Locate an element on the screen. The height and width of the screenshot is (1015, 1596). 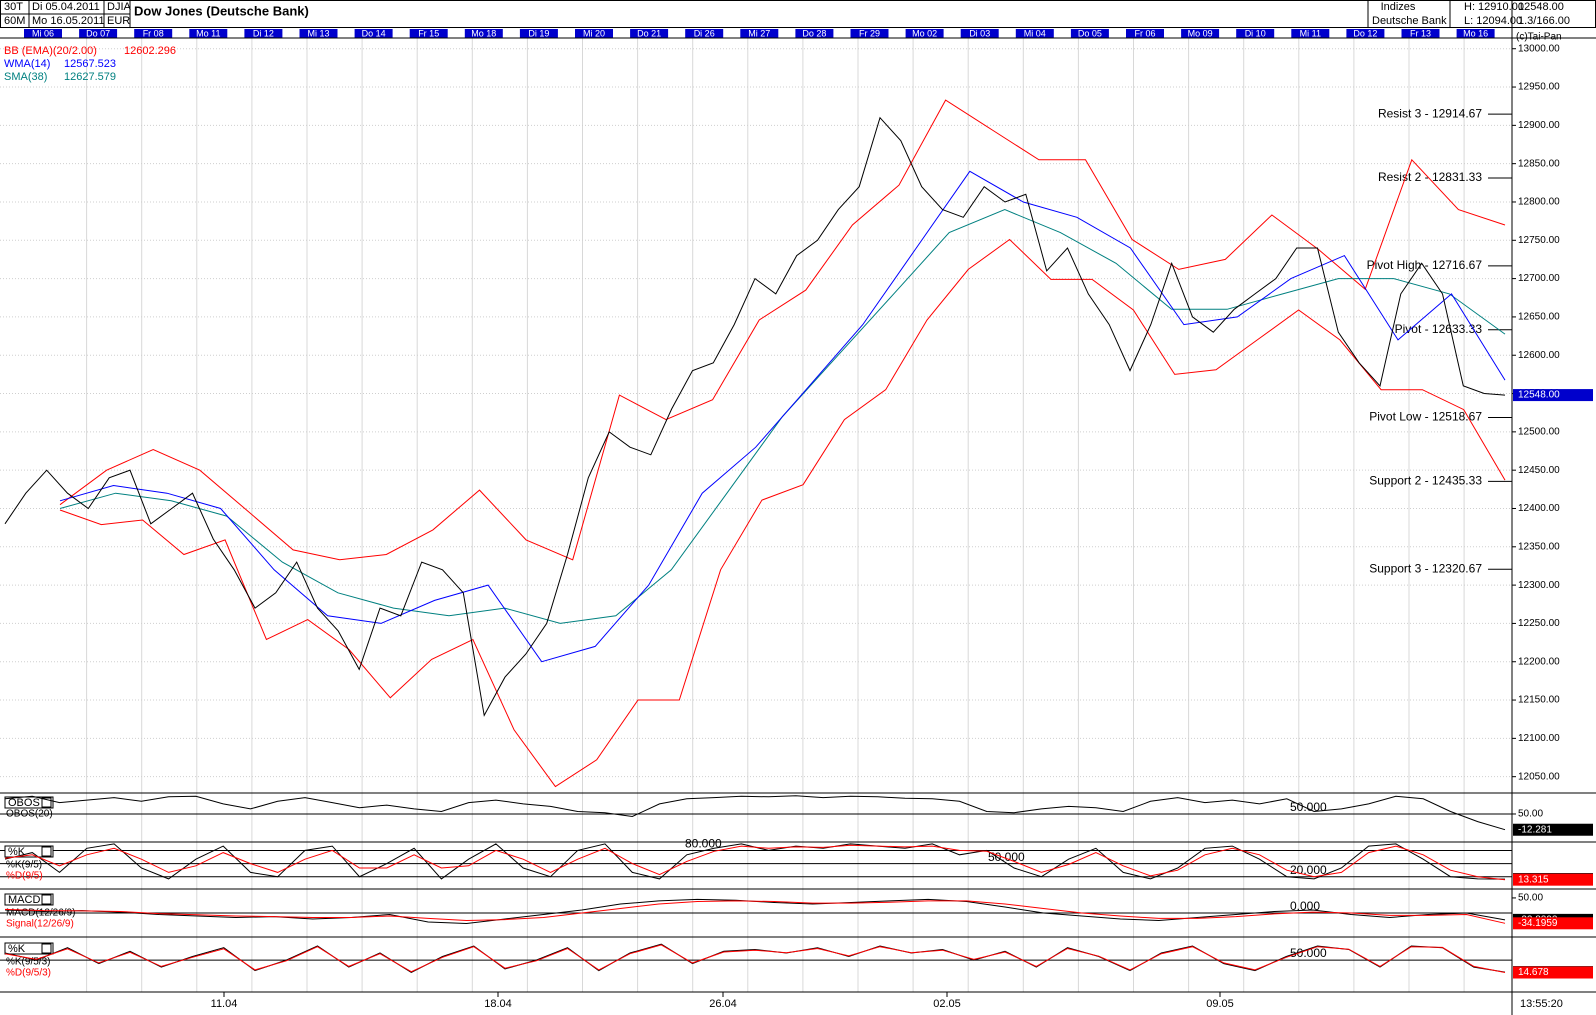
date-label: Do 07 is located at coordinates (98, 33).